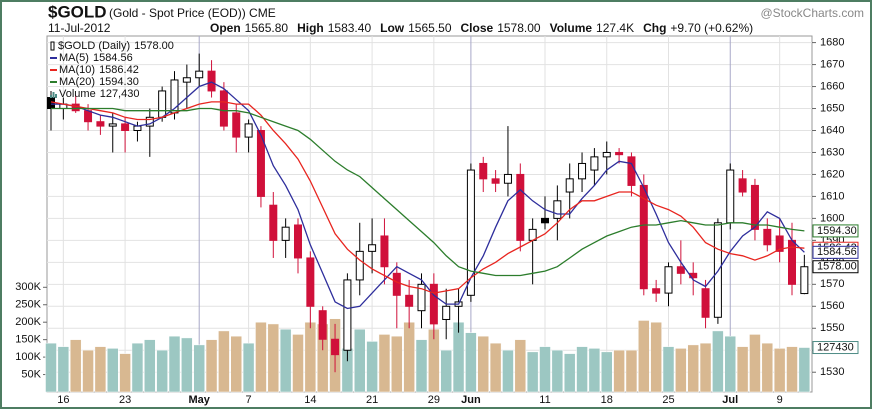  I want to click on legend-value: 1594.30, so click(119, 82).